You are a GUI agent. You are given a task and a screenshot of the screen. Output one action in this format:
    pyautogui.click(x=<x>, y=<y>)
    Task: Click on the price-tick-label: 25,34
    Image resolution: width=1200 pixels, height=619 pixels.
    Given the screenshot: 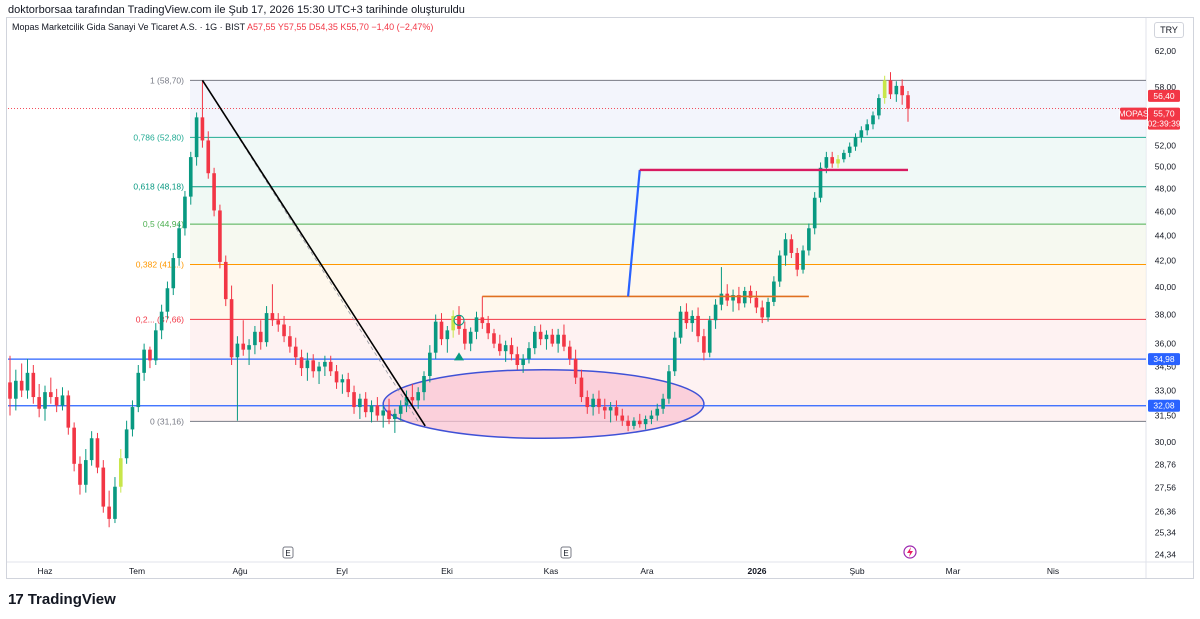 What is the action you would take?
    pyautogui.click(x=1166, y=533)
    